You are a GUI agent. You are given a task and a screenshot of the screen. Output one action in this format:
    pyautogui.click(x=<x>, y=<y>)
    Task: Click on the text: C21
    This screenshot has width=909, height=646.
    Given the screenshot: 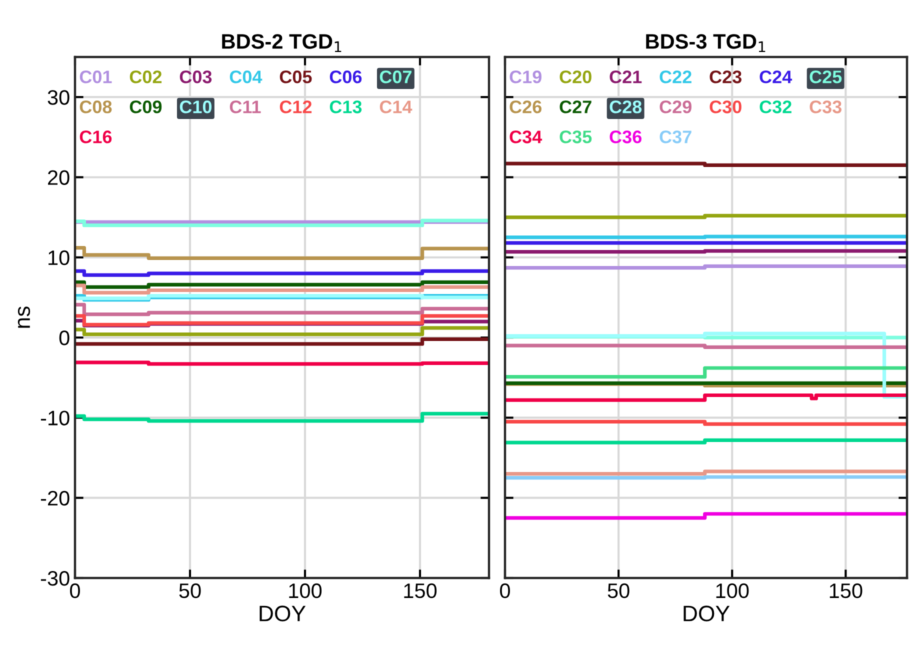 What is the action you would take?
    pyautogui.click(x=626, y=77)
    